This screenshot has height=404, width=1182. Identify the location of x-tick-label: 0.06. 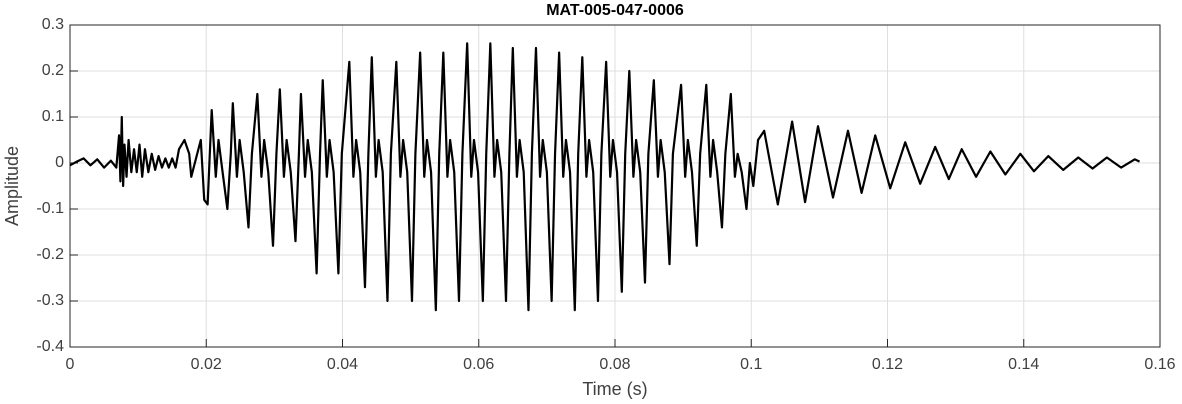
(478, 364).